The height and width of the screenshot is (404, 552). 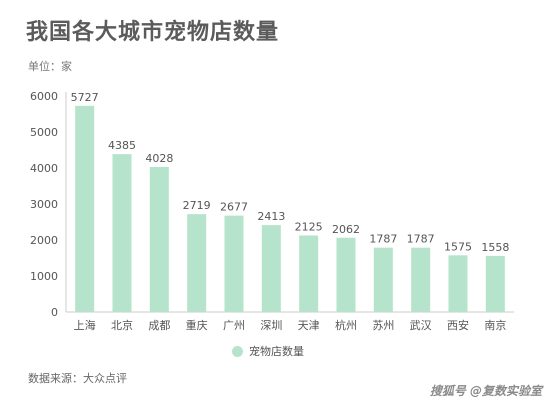 I want to click on unit-label: 单位：家, so click(x=50, y=66).